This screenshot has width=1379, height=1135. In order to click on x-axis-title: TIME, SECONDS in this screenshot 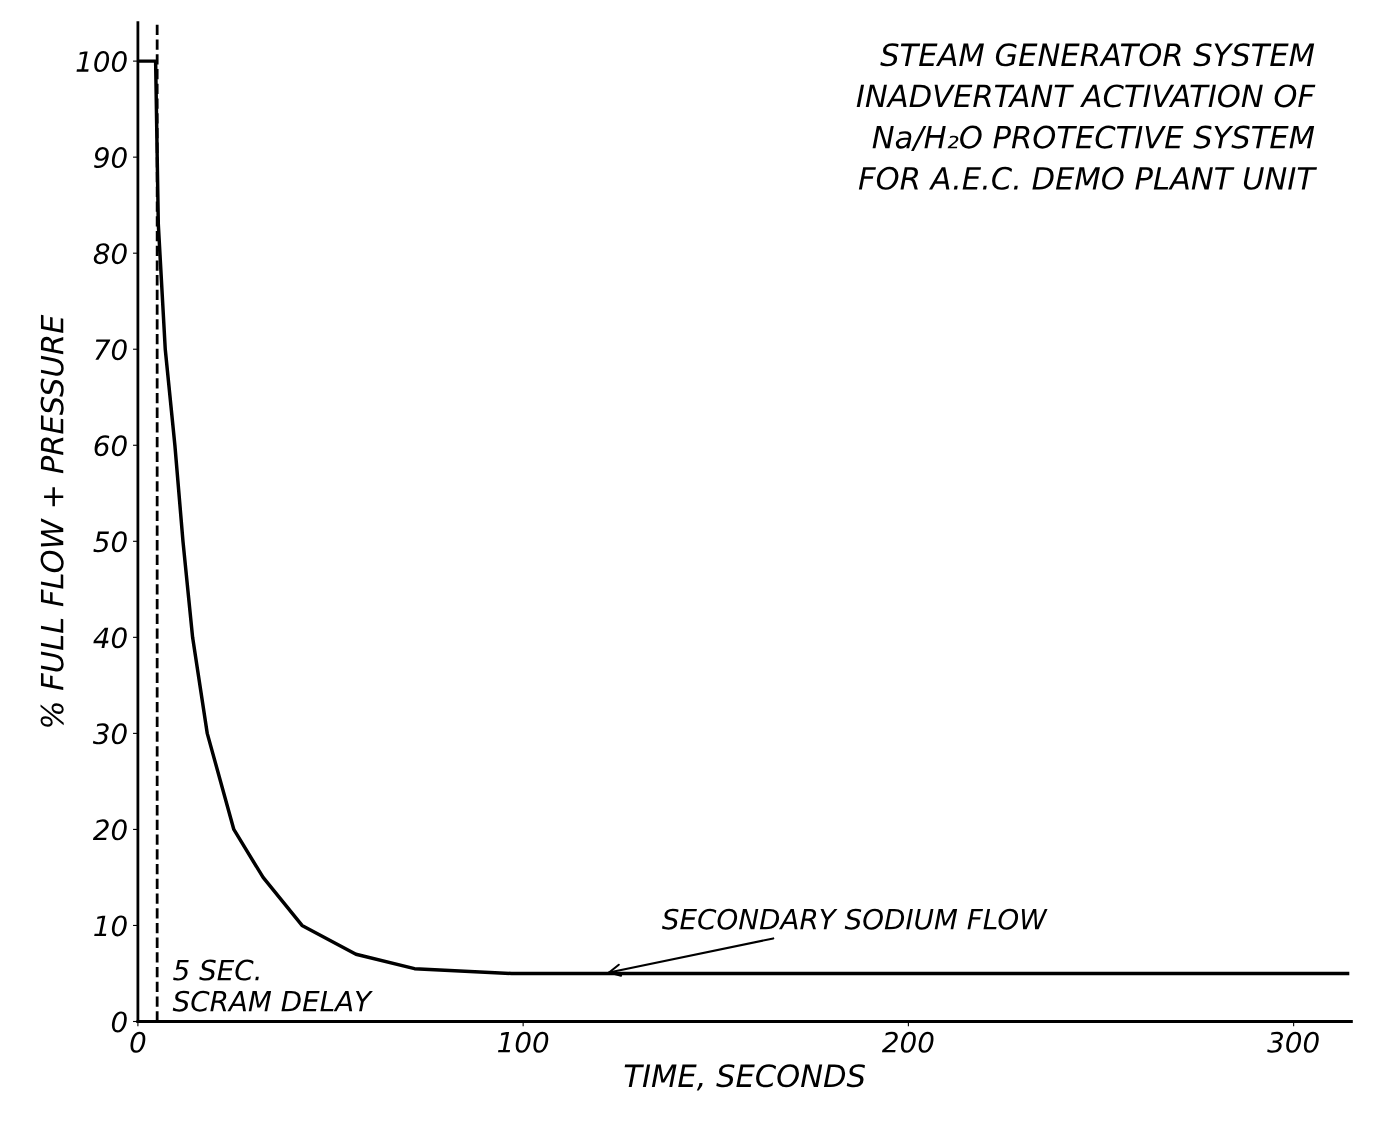, I will do `click(744, 1077)`.